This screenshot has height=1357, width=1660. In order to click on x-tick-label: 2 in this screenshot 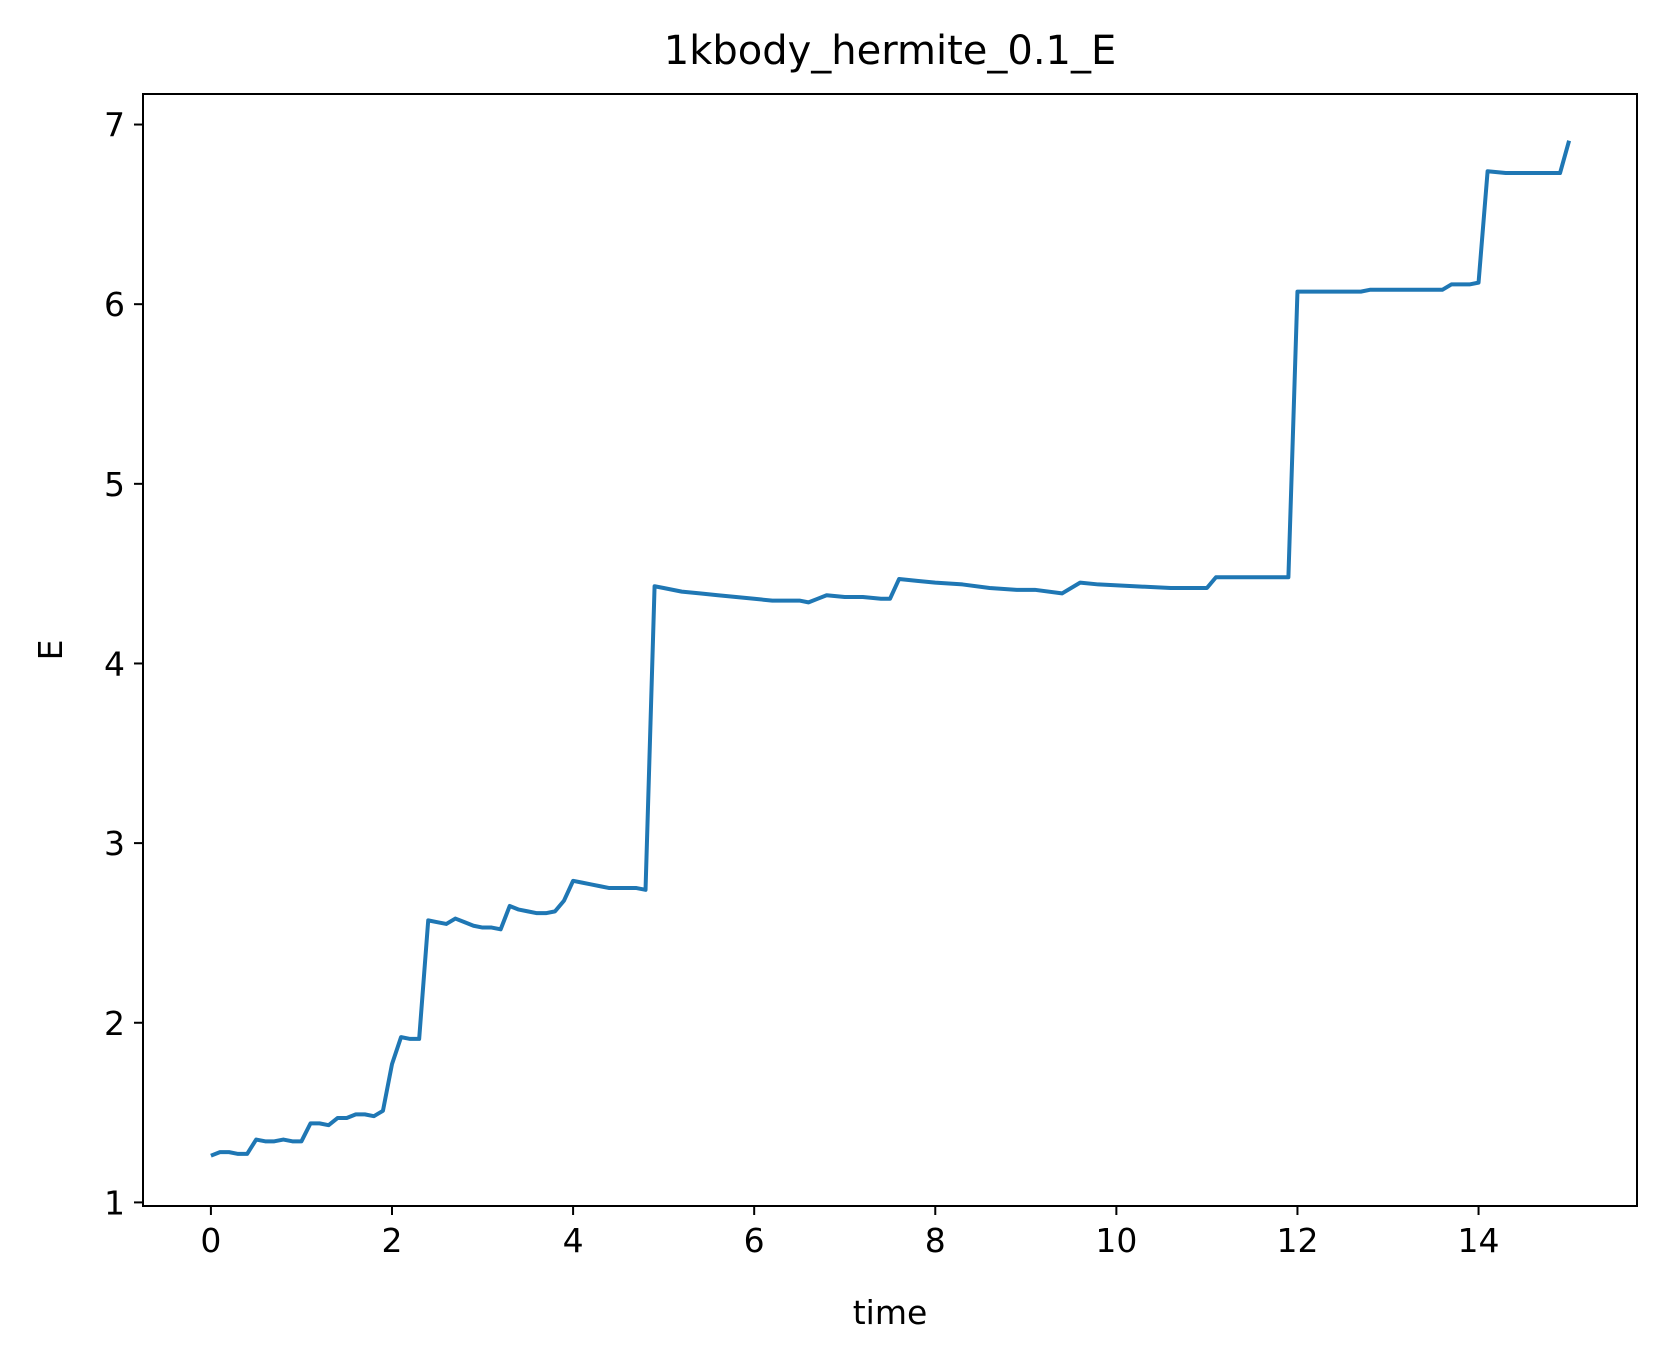, I will do `click(392, 1240)`.